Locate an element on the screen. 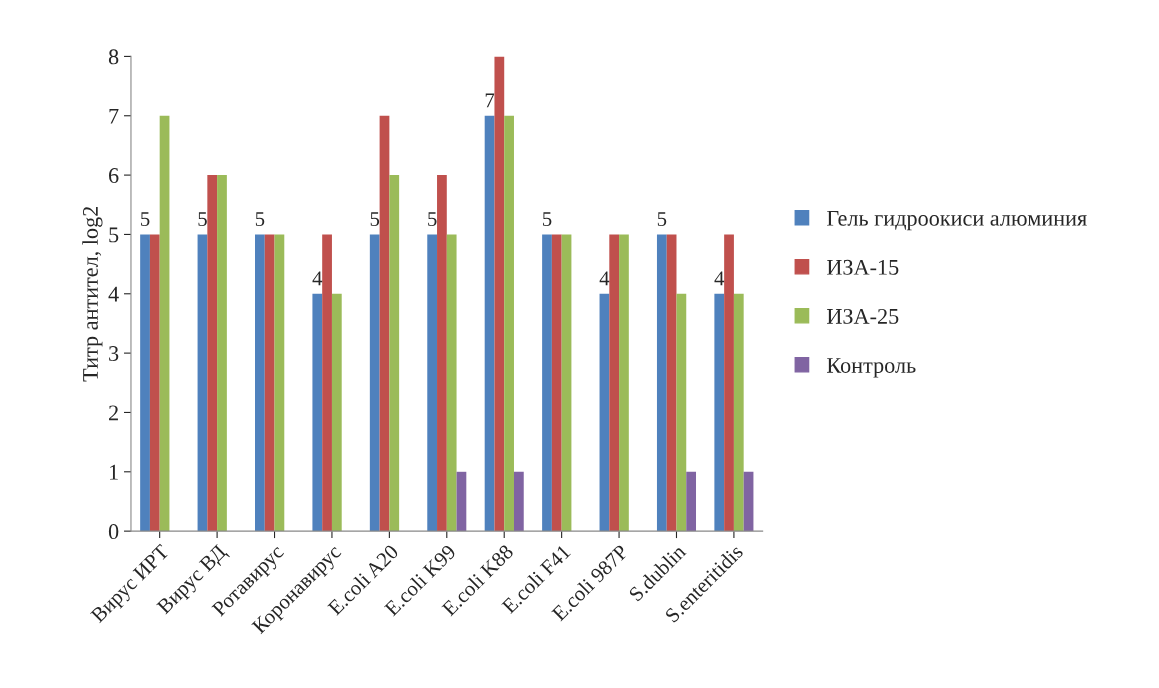 The image size is (1159, 688). legend-label: ИЗА-15 is located at coordinates (863, 267).